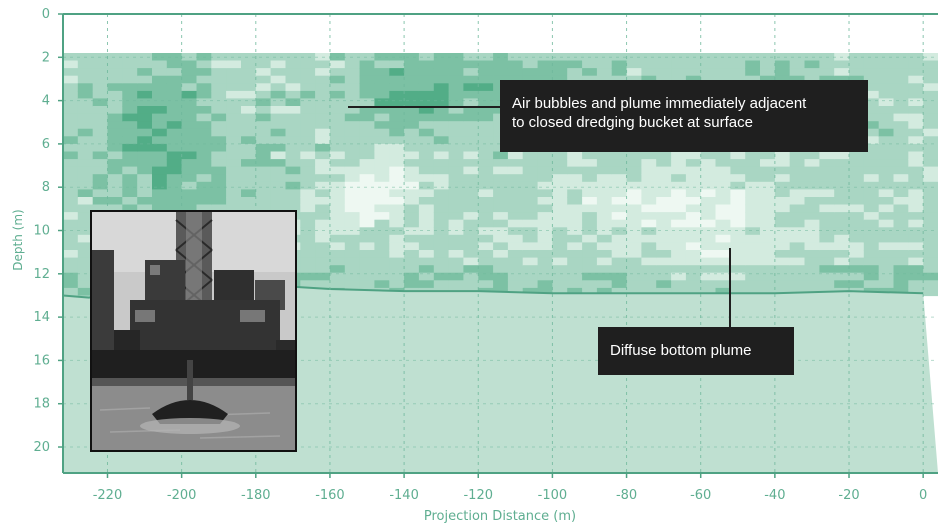 Image resolution: width=938 pixels, height=525 pixels. Describe the element at coordinates (700, 495) in the screenshot. I see `x-tick-label: -60` at that location.